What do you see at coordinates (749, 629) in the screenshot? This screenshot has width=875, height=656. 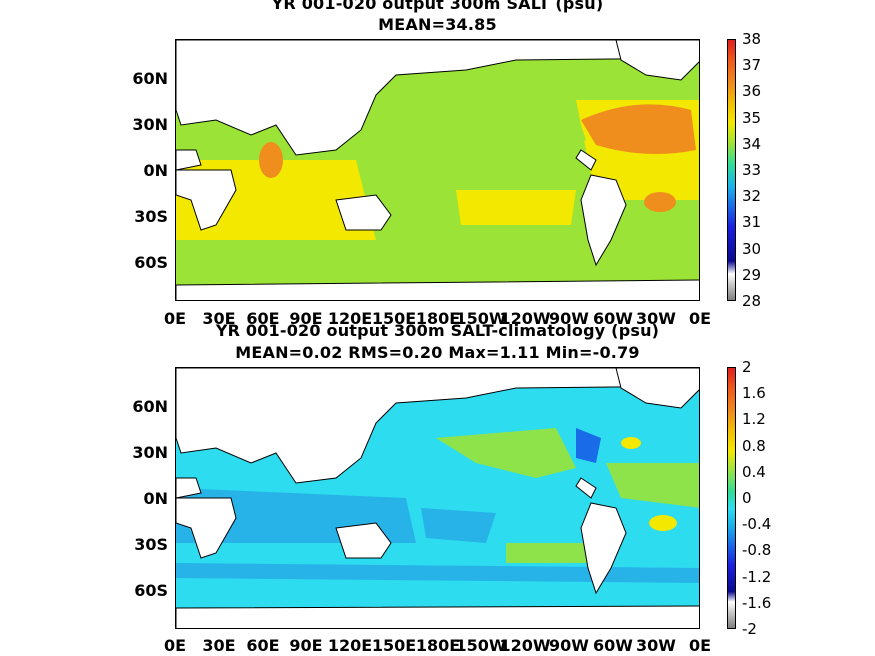 I see `colorbar-tick-label: -2` at bounding box center [749, 629].